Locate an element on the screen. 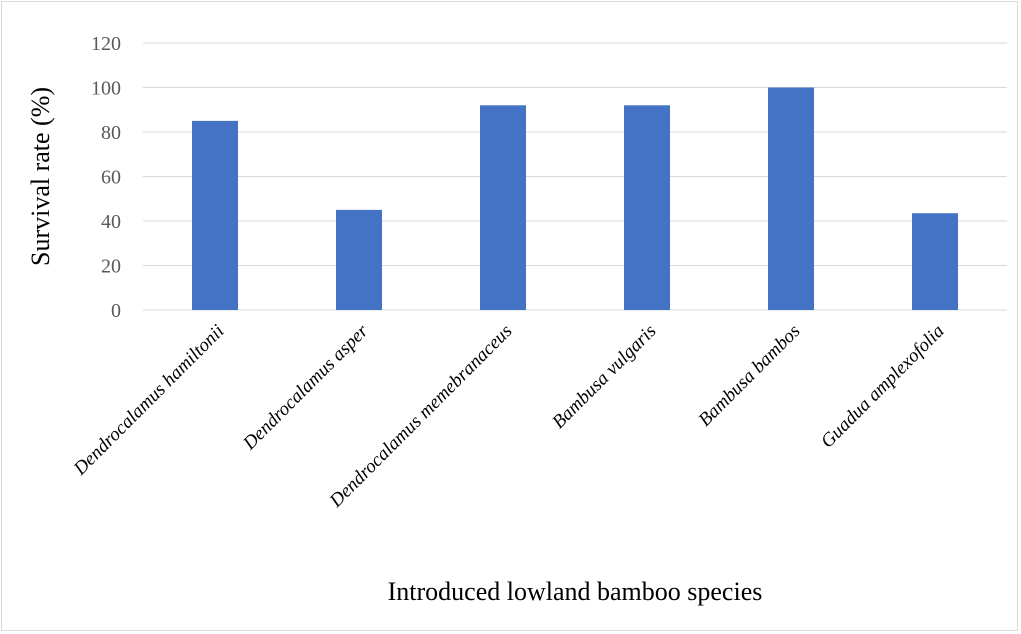 This screenshot has width=1021, height=634. x-category-label: Dendrocalamus hamiltonii is located at coordinates (148, 400).